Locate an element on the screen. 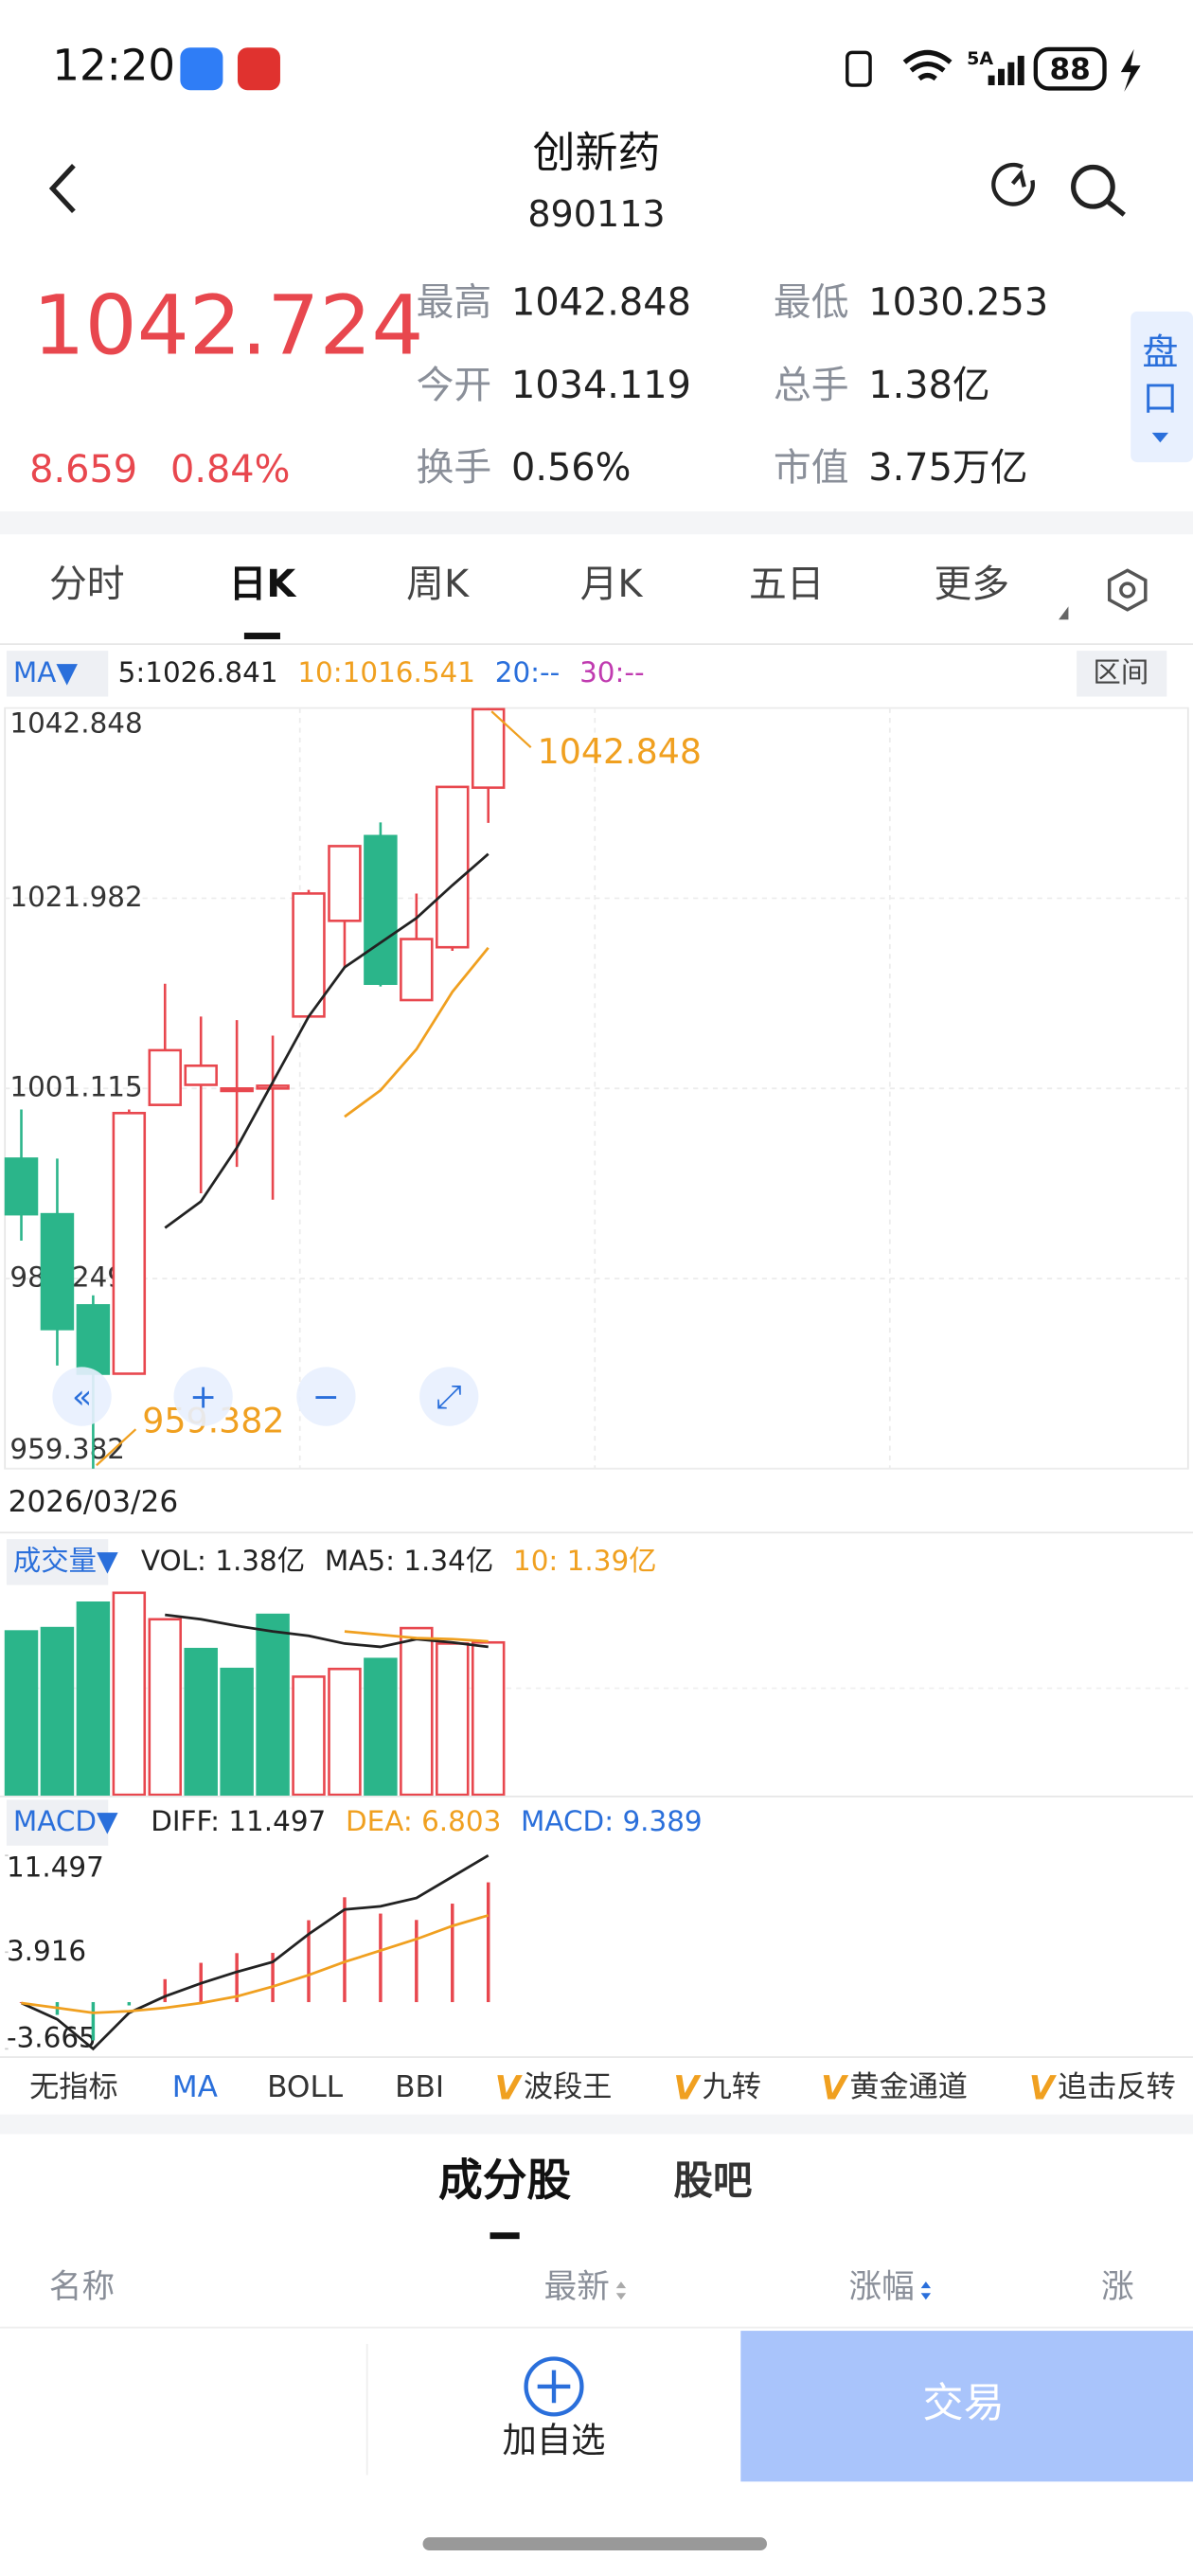 This screenshot has height=2576, width=1193. y-tick-label: 11.497 is located at coordinates (55, 1868).